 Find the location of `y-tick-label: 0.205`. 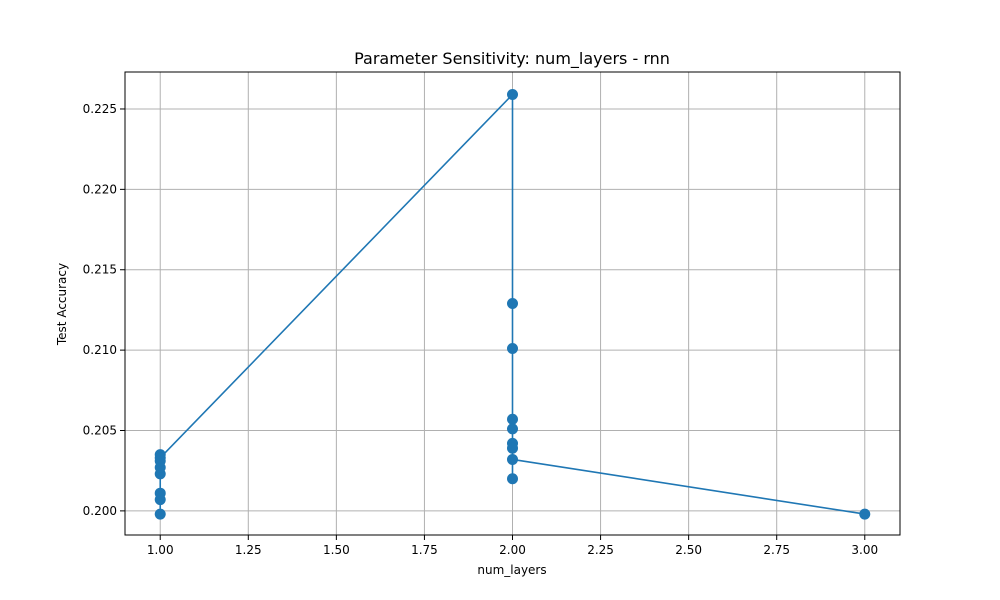

y-tick-label: 0.205 is located at coordinates (100, 431).